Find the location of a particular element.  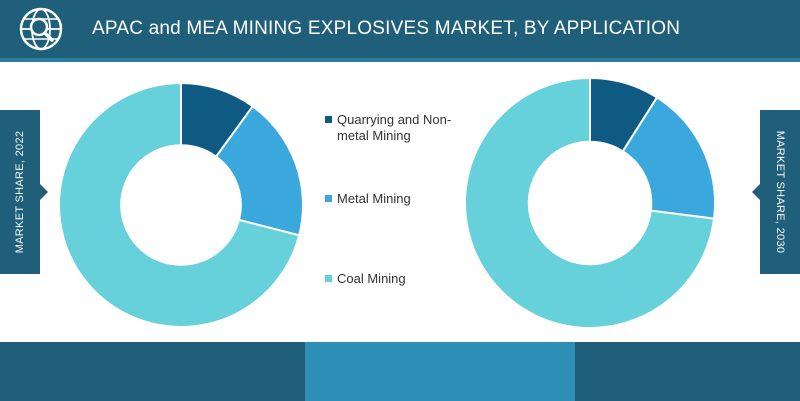

market-share-2030-tab: MARKET SHARE, 2030 is located at coordinates (776, 192).